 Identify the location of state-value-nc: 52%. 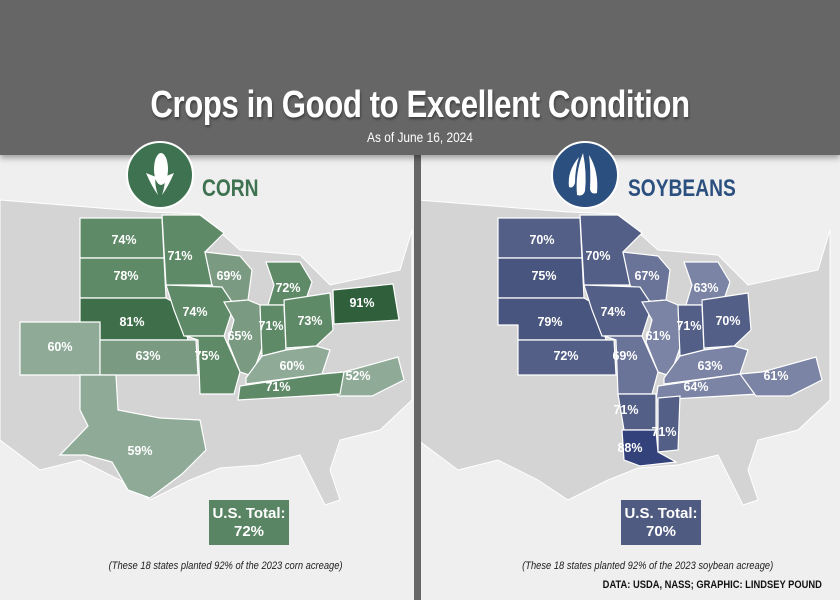
(357, 376).